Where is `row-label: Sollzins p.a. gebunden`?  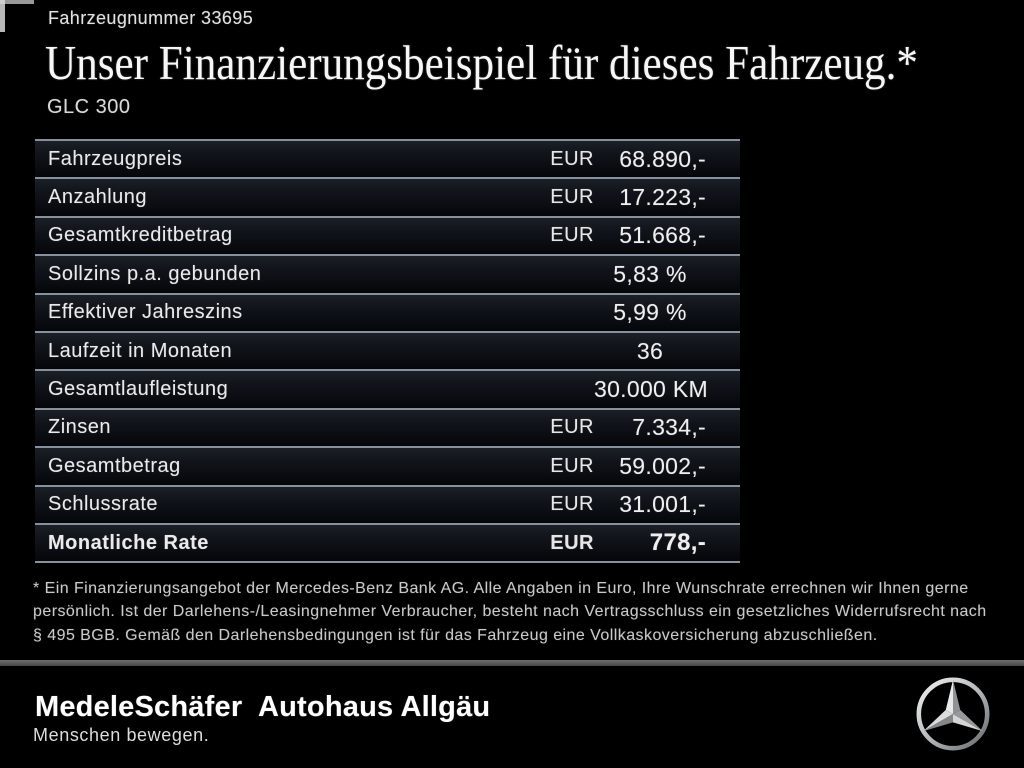 row-label: Sollzins p.a. gebunden is located at coordinates (155, 273).